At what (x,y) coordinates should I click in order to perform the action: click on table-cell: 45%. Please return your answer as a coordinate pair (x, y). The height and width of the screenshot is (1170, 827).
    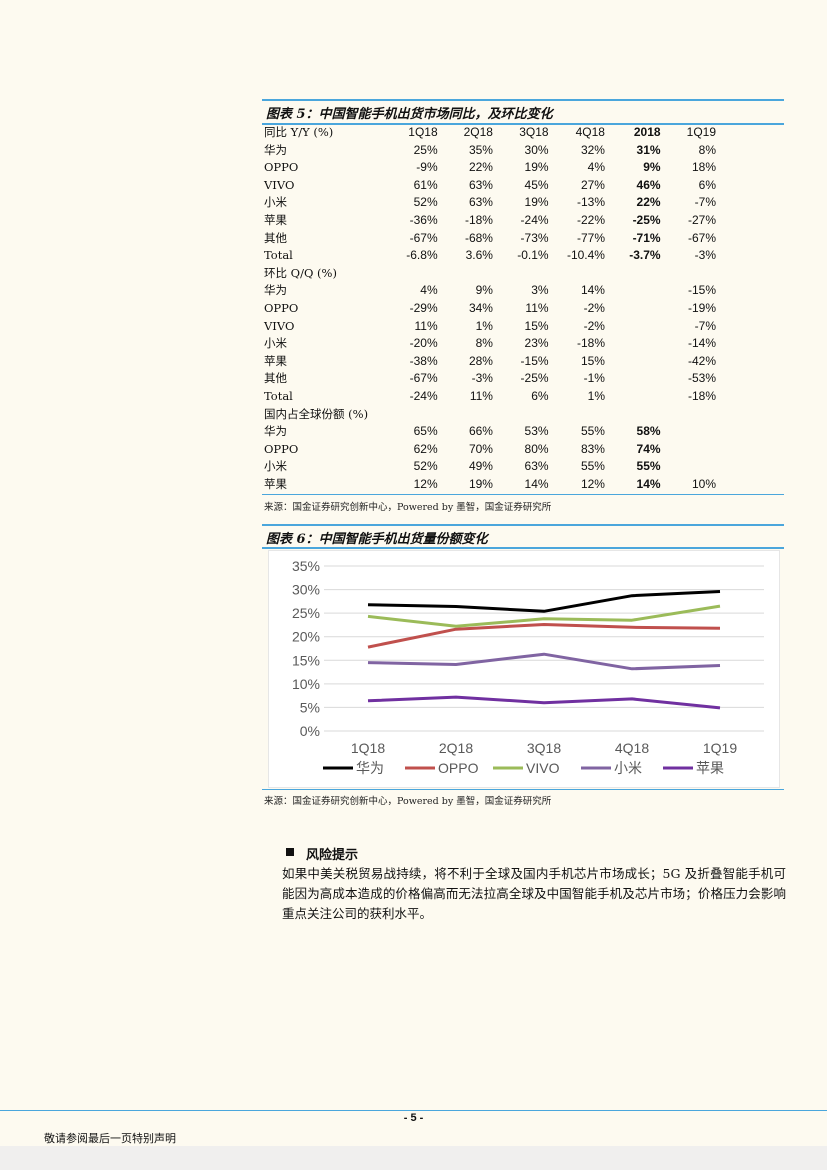
    Looking at the image, I should click on (536, 184).